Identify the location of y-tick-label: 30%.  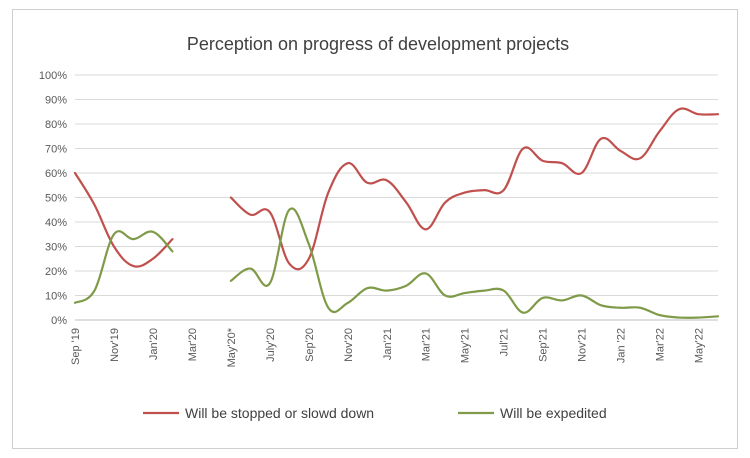
(56, 248).